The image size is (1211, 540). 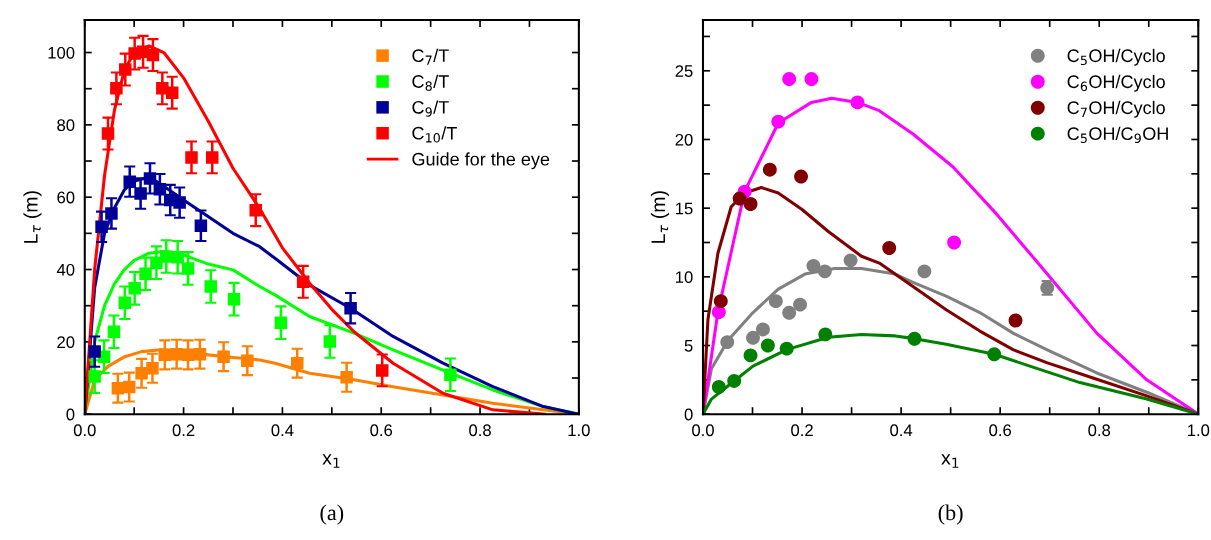 I want to click on y-tick-label: 60, so click(x=66, y=197).